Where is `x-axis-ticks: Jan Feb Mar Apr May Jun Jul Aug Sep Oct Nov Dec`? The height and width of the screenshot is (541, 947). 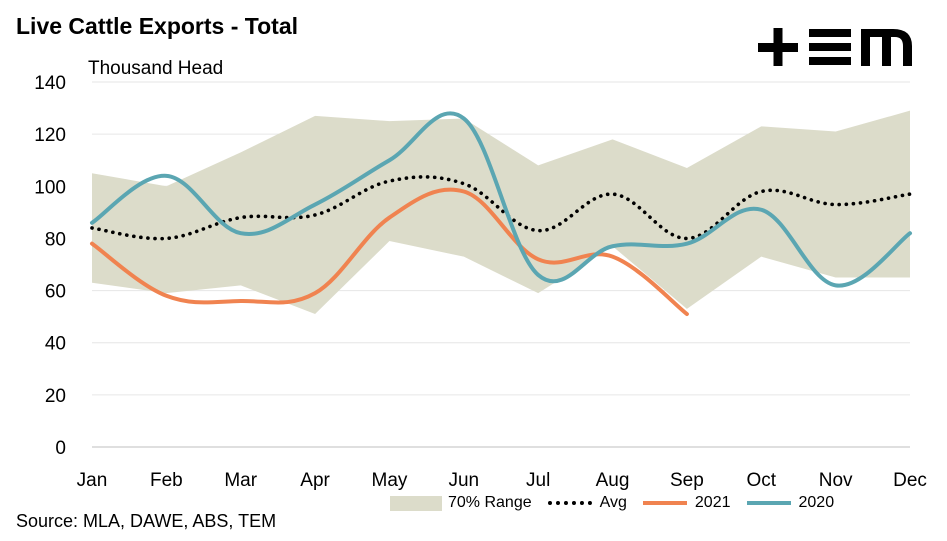
x-axis-ticks: Jan Feb Mar Apr May Jun Jul Aug Sep Oct Nov Dec is located at coordinates (502, 480).